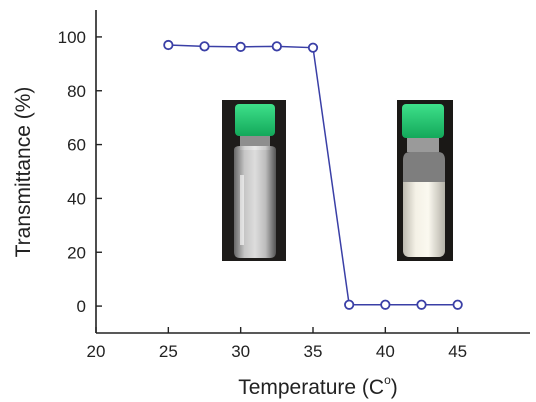  Describe the element at coordinates (76, 91) in the screenshot. I see `y-tick-label: 80` at that location.